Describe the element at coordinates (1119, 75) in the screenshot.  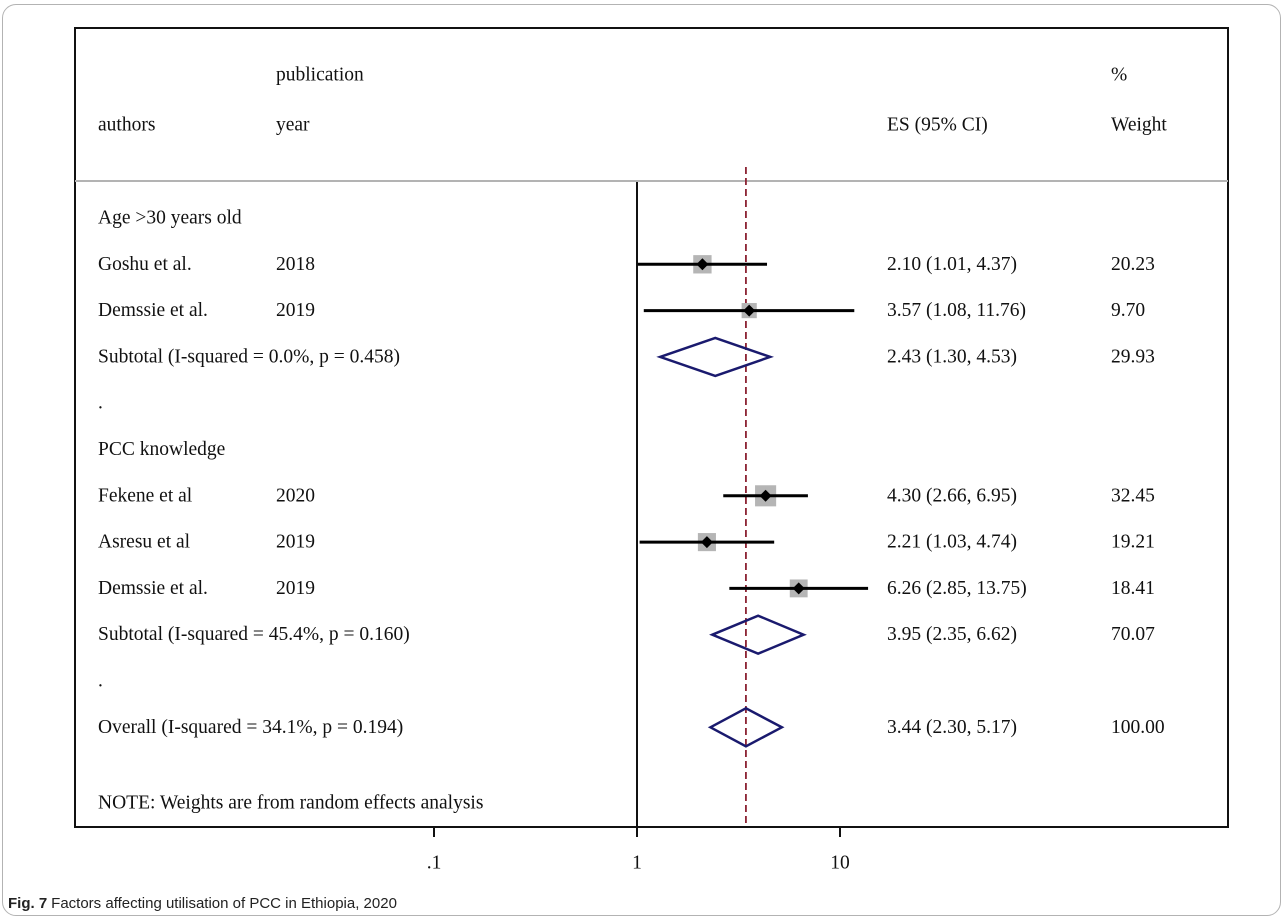
I see `column-header-percent: %` at that location.